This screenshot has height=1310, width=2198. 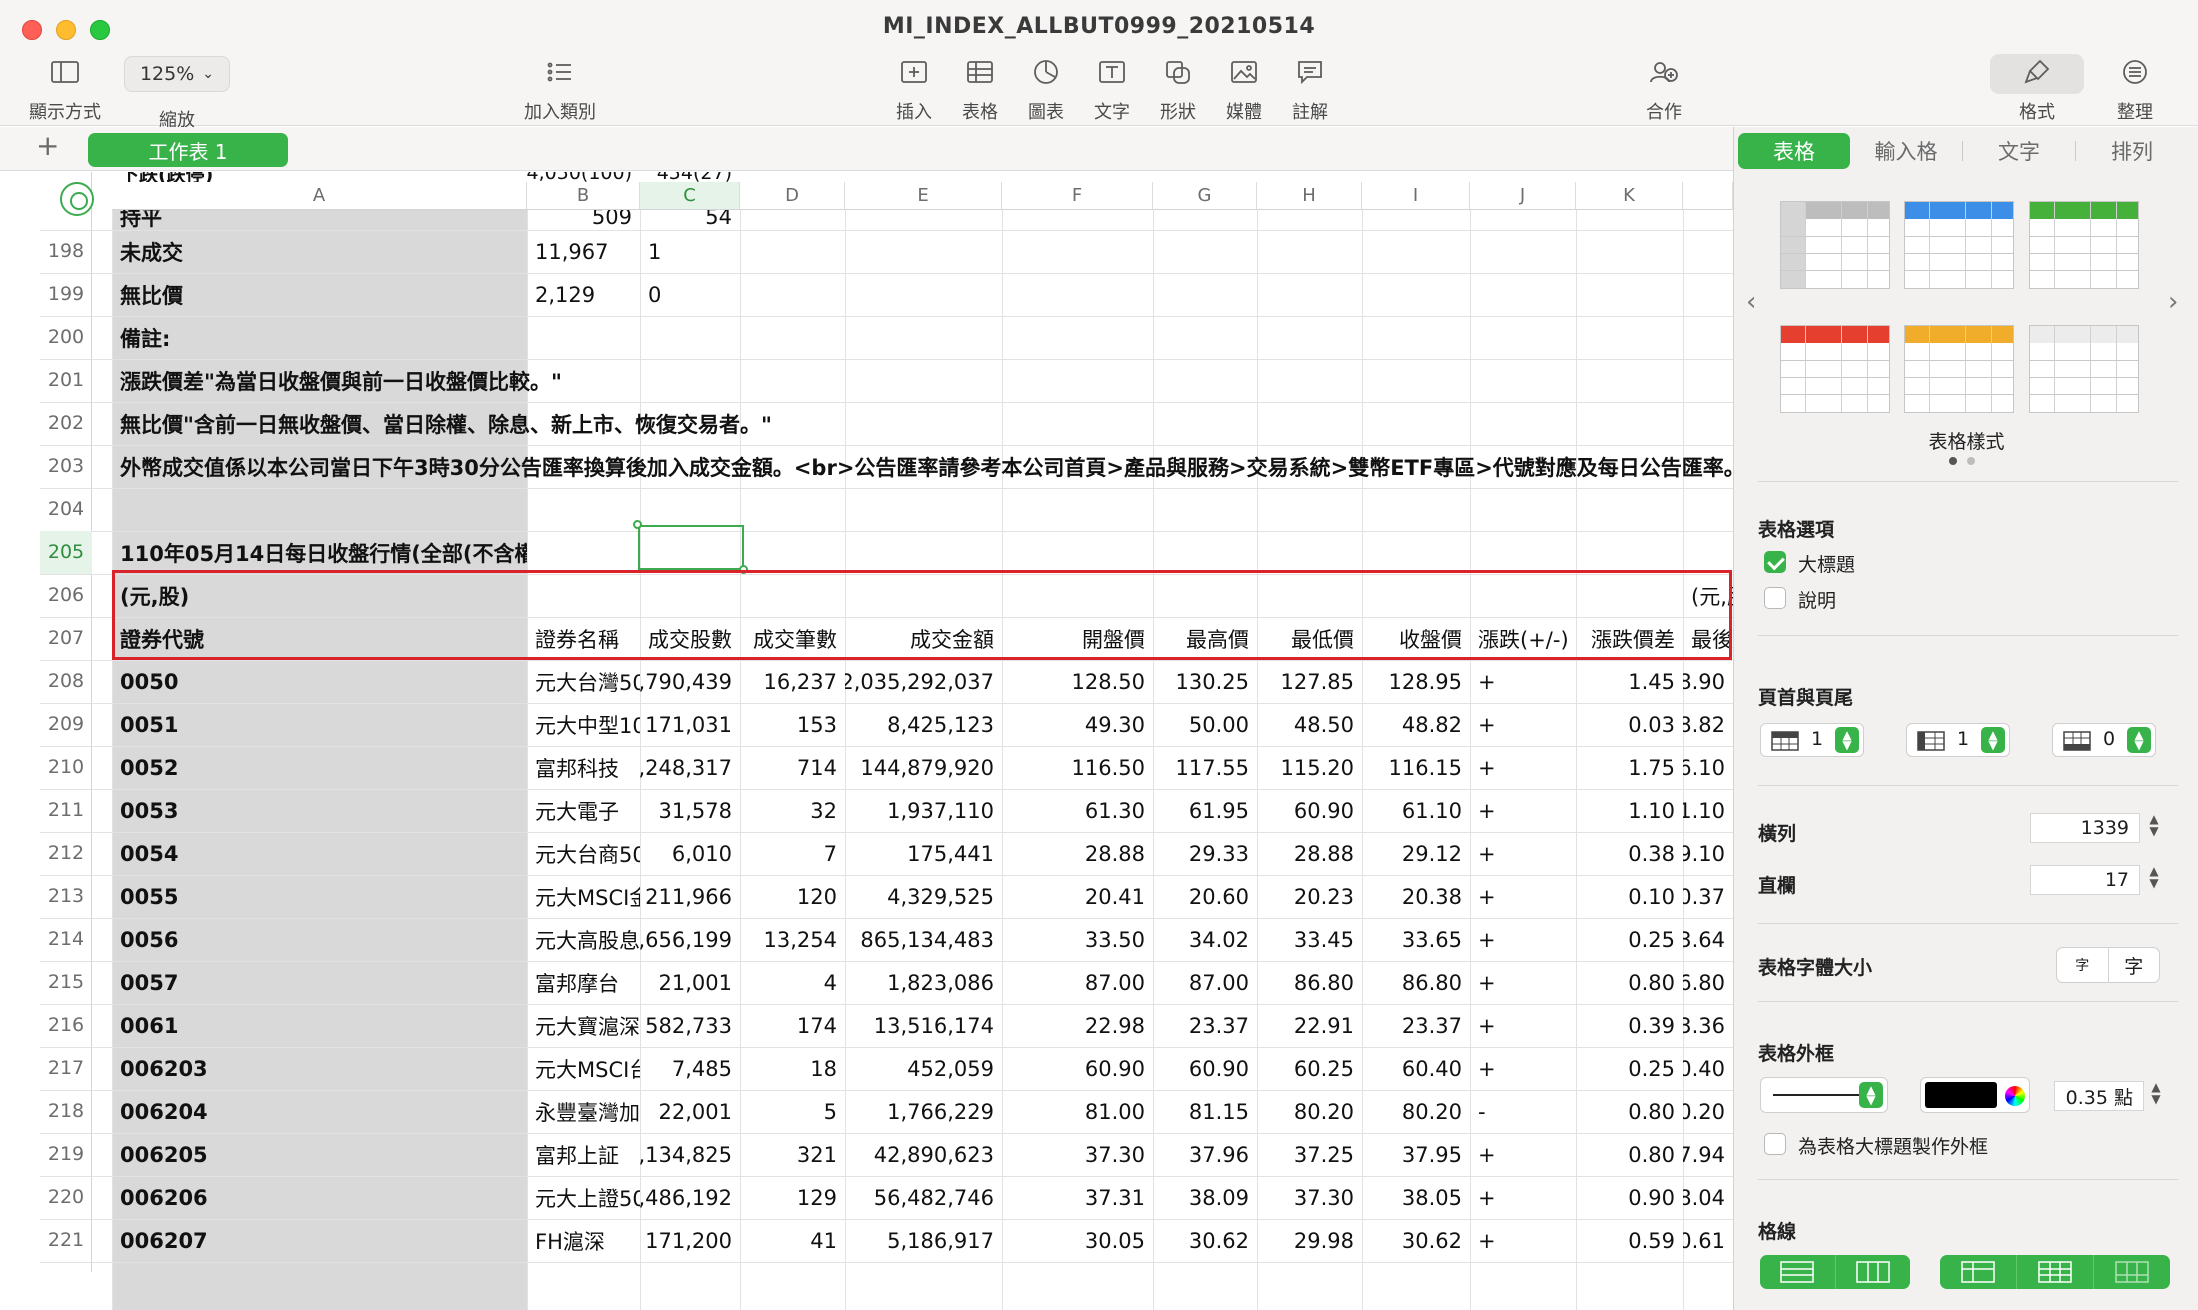 What do you see at coordinates (1218, 982) in the screenshot?
I see `table-cell: 87.00` at bounding box center [1218, 982].